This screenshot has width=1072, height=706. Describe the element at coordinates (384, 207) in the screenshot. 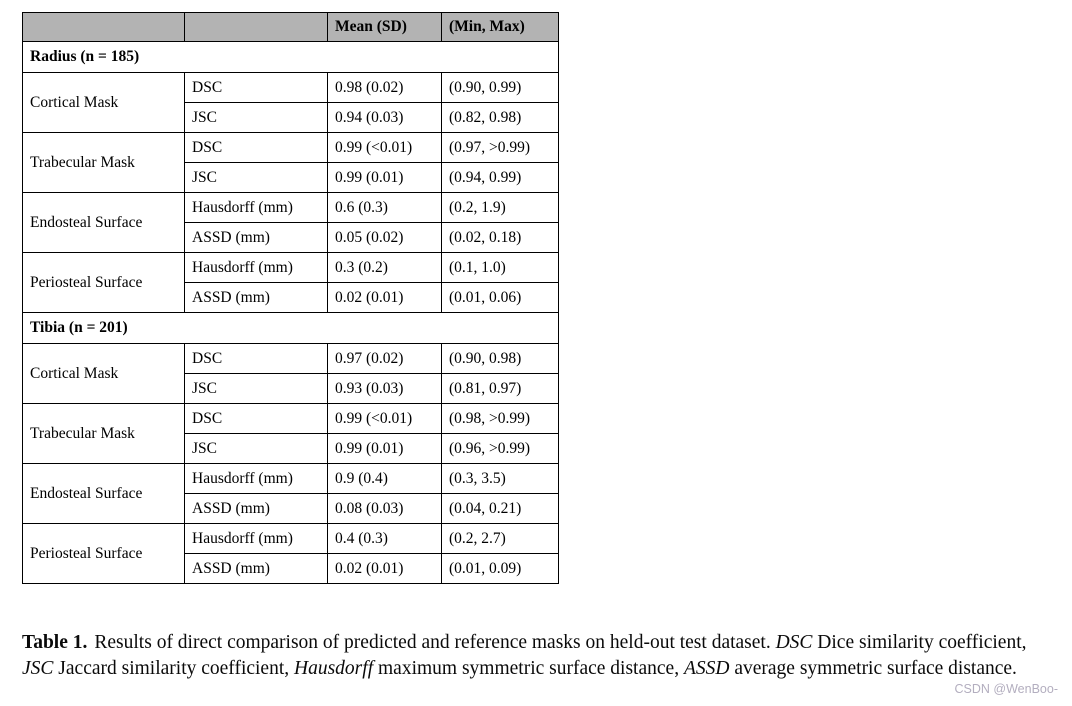

I see `mean-sd-value: 0.6 (0.3)` at that location.